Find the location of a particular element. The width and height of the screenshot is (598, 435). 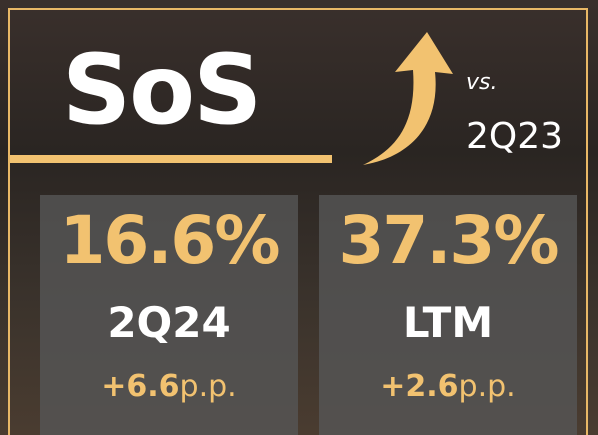

change-line: +2.6p.p. is located at coordinates (448, 386).